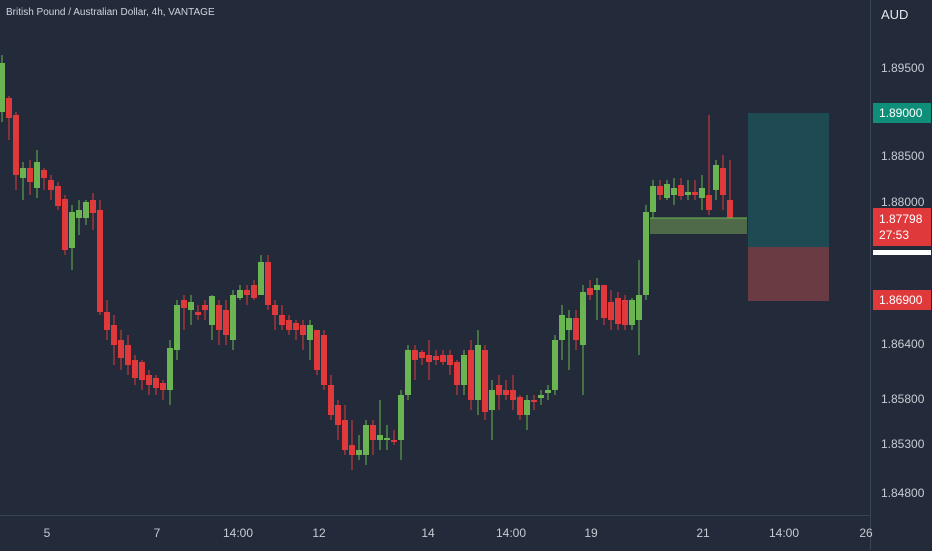  What do you see at coordinates (591, 533) in the screenshot?
I see `time-tick-label: 19` at bounding box center [591, 533].